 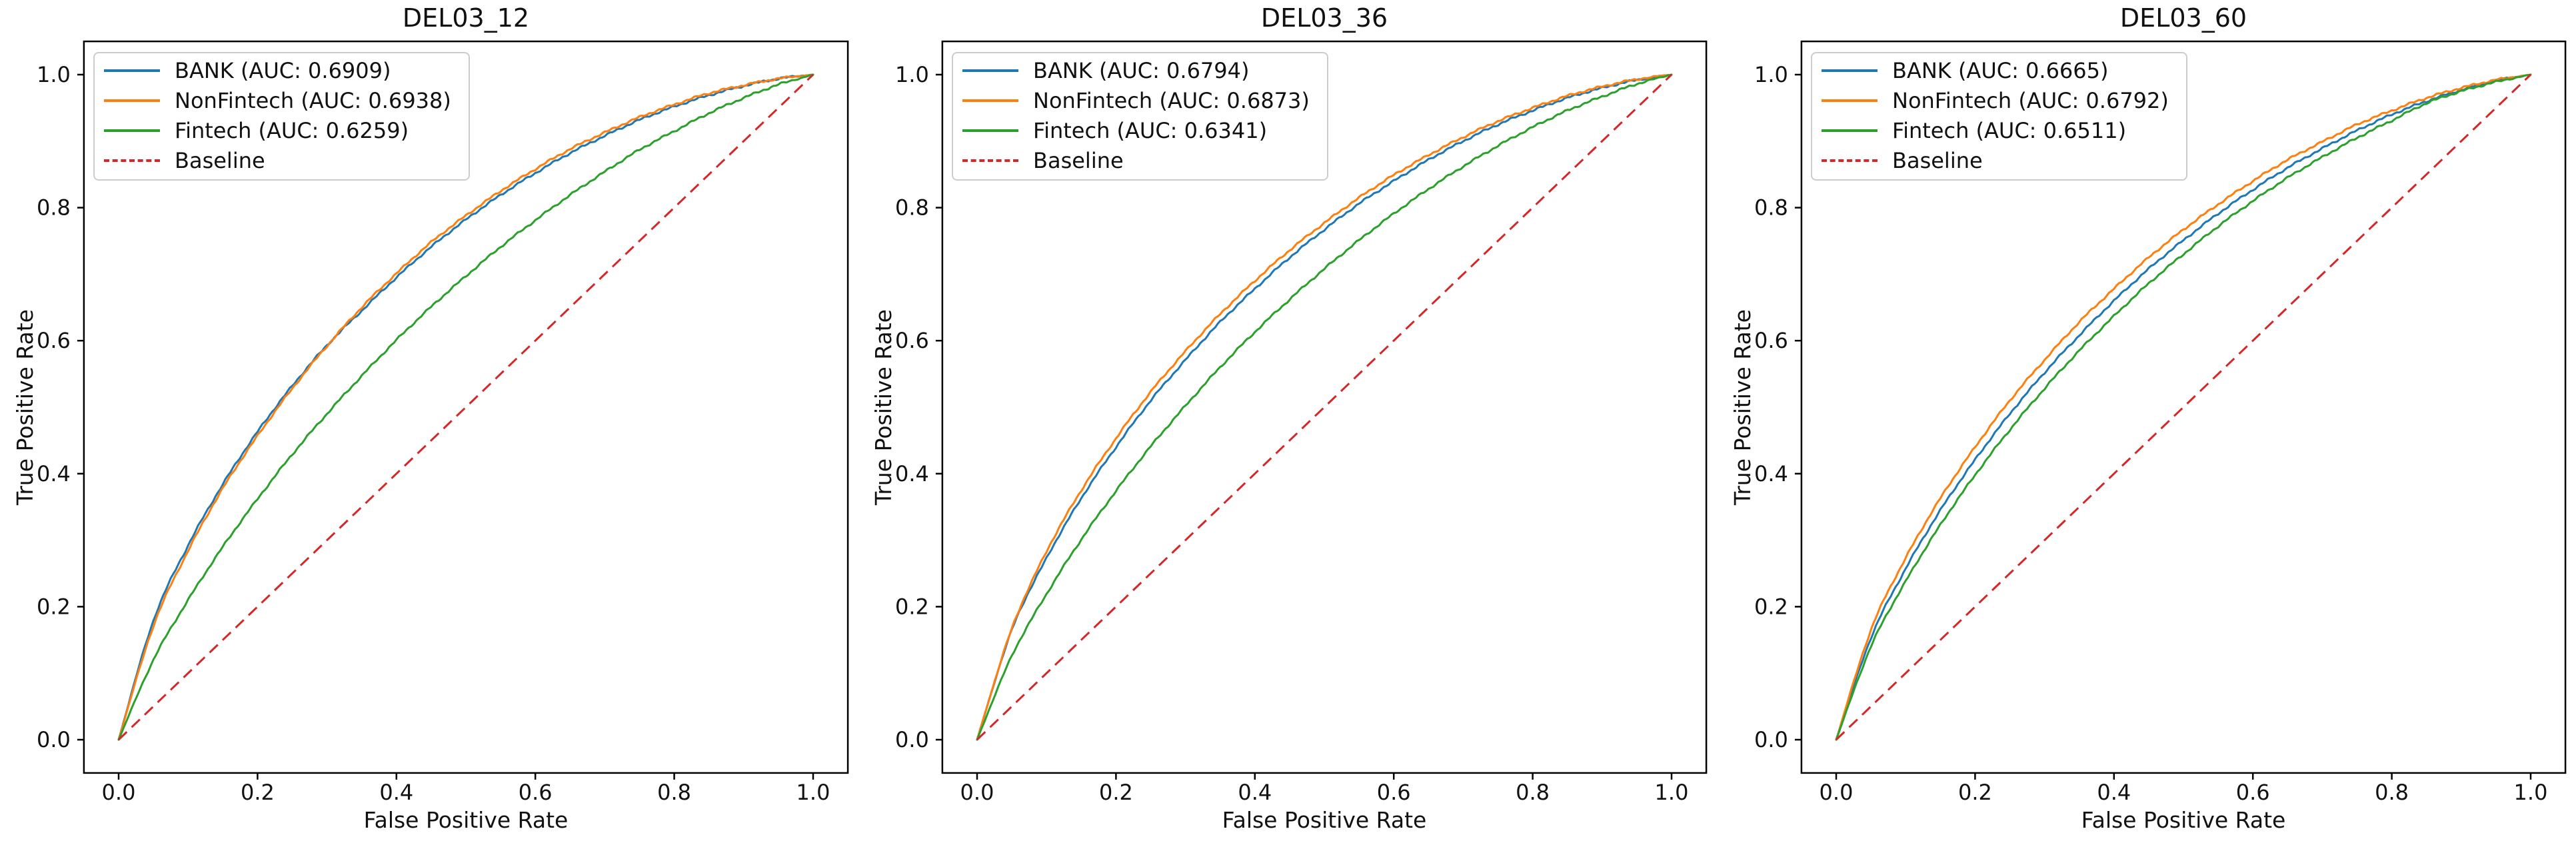 What do you see at coordinates (292, 130) in the screenshot?
I see `legend-label: Fintech (AUC: 0.6259)` at bounding box center [292, 130].